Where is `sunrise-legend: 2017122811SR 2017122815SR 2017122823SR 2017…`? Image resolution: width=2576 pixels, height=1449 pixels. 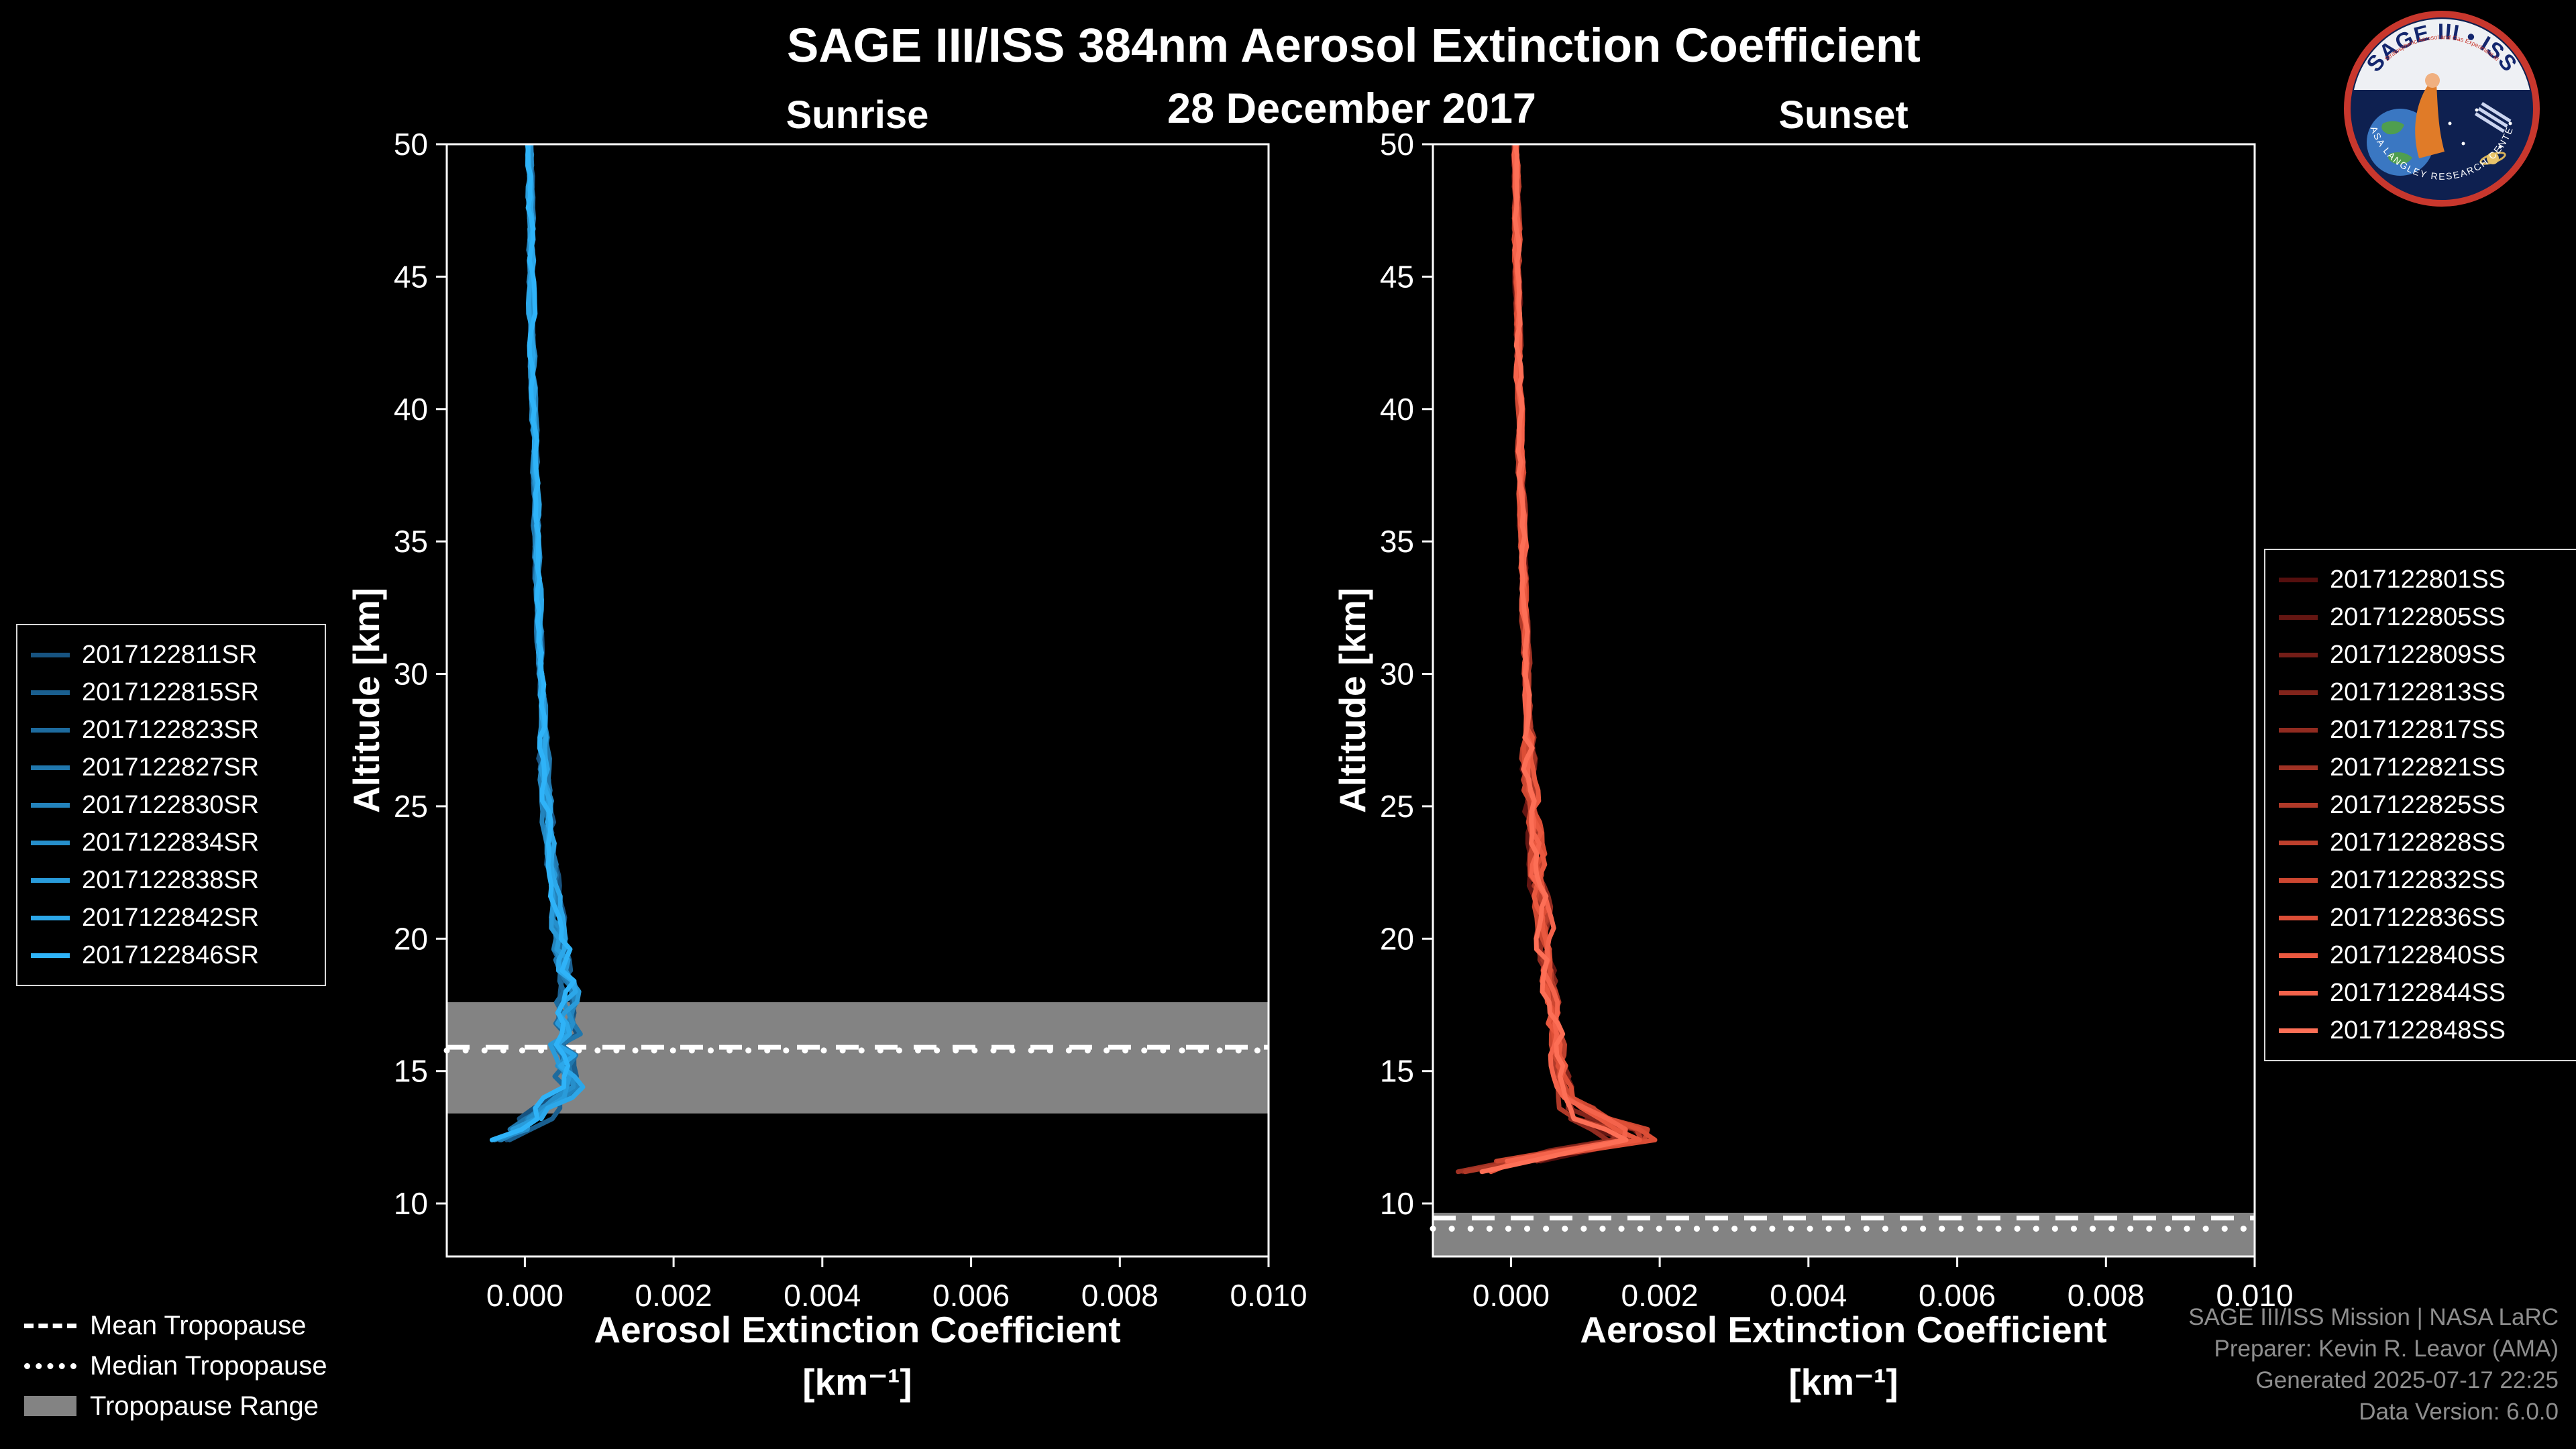 sunrise-legend: 2017122811SR 2017122815SR 2017122823SR 2017… is located at coordinates (171, 805).